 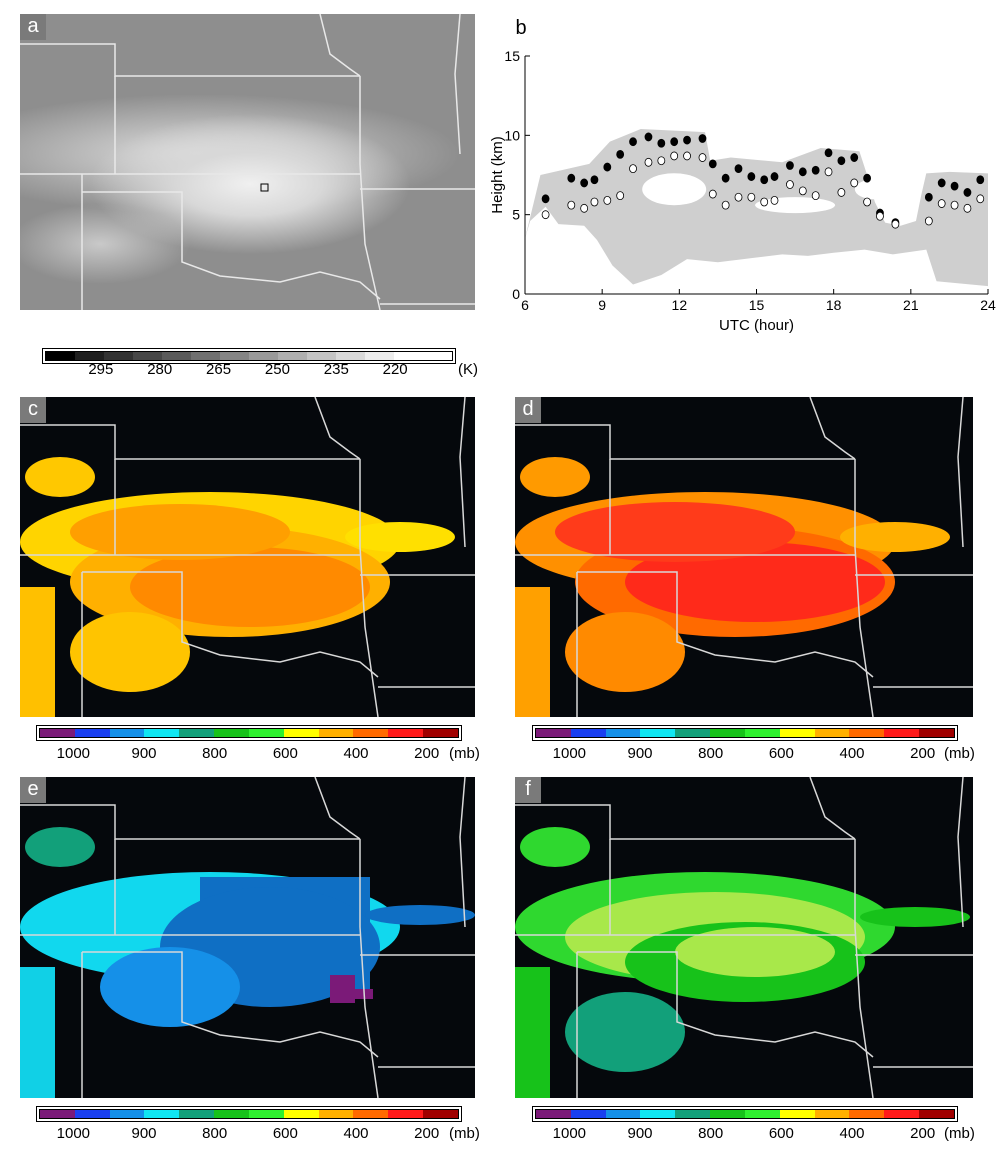 What do you see at coordinates (219, 369) in the screenshot?
I see `temperature-tick-label: 265` at bounding box center [219, 369].